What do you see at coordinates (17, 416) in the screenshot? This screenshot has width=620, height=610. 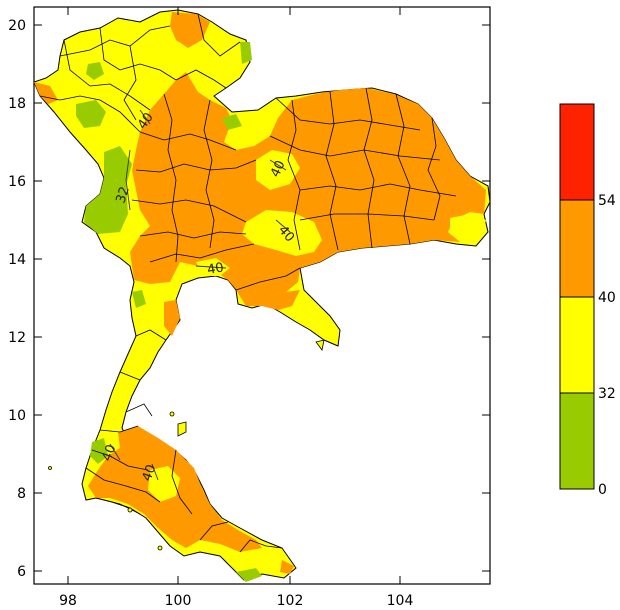 I see `y-tick-label: 10` at bounding box center [17, 416].